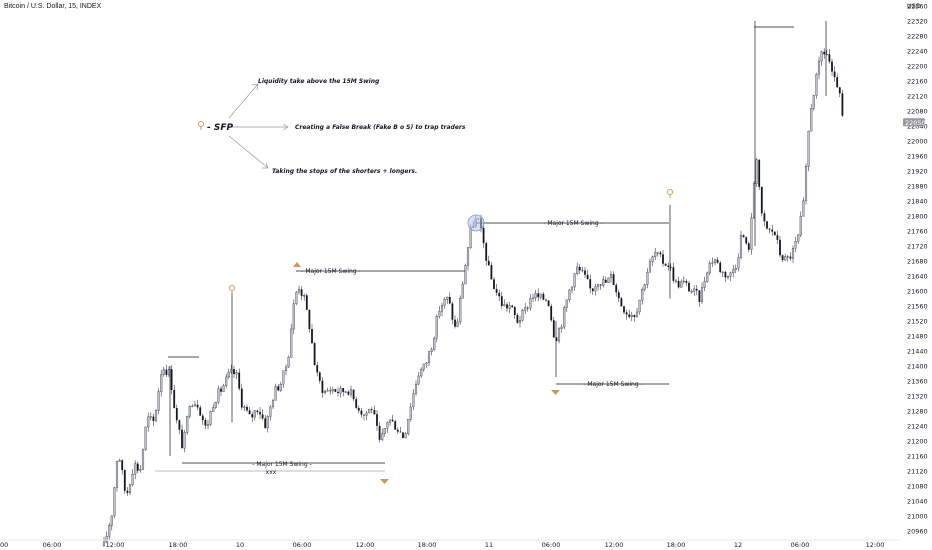  What do you see at coordinates (427, 545) in the screenshot?
I see `time-tick-7: 18:00` at bounding box center [427, 545].